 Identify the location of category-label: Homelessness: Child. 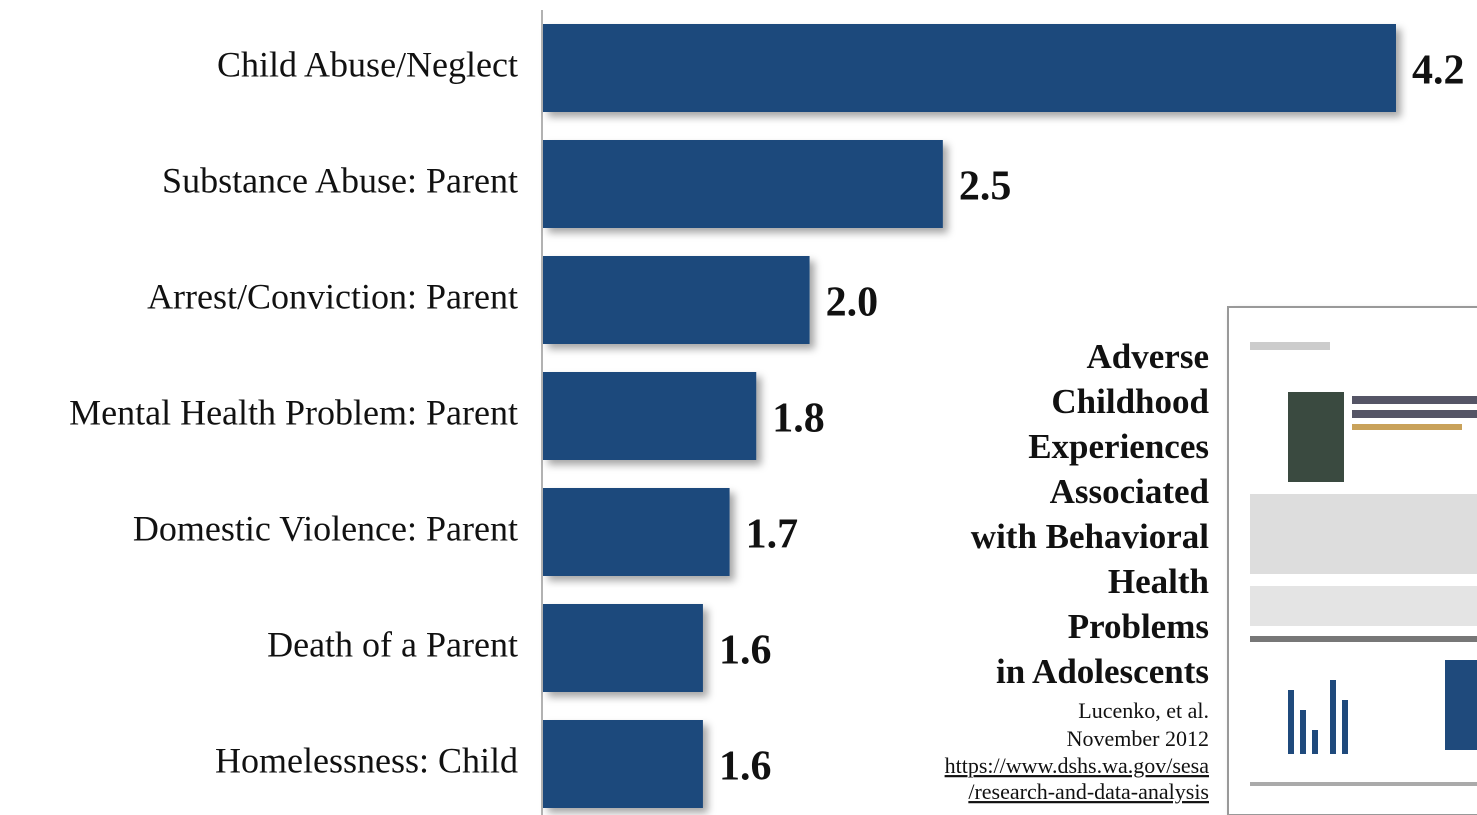
(366, 760).